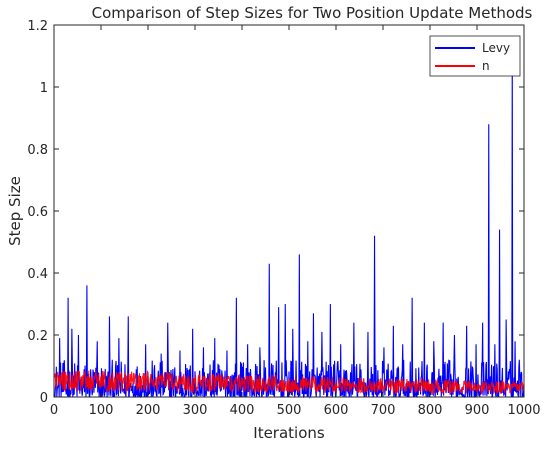 This screenshot has height=449, width=550. What do you see at coordinates (486, 66) in the screenshot?
I see `legend-label-n: n` at bounding box center [486, 66].